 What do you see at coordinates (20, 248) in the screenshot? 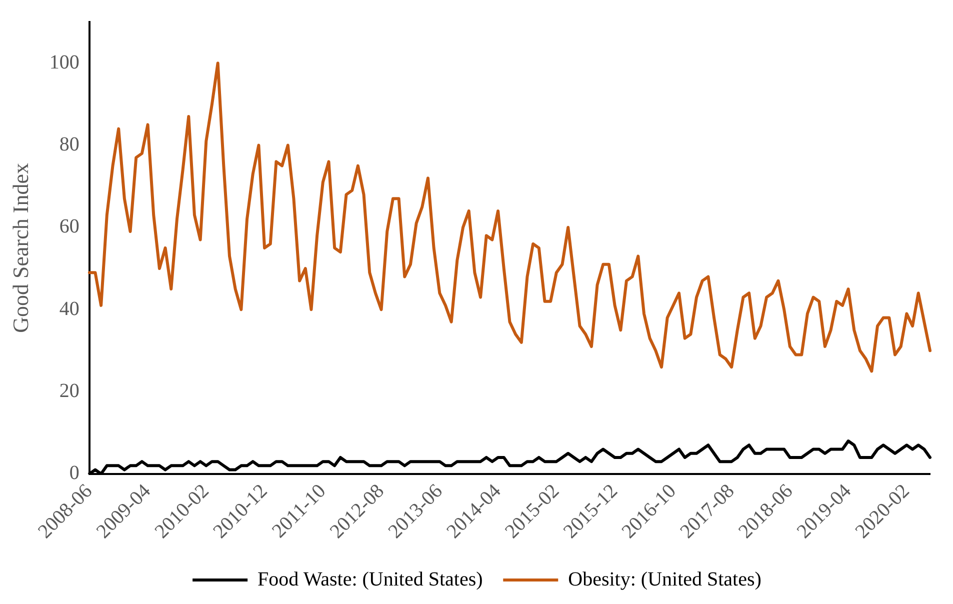
I see `y-axis-title: Good Search Index` at bounding box center [20, 248].